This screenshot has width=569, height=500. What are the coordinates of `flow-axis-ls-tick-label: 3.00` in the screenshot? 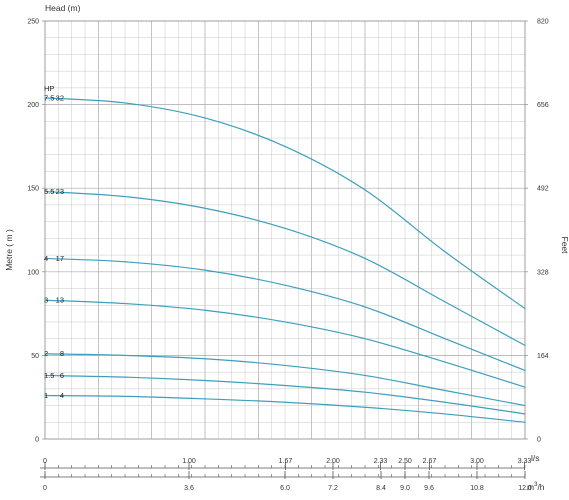 It's located at (477, 461).